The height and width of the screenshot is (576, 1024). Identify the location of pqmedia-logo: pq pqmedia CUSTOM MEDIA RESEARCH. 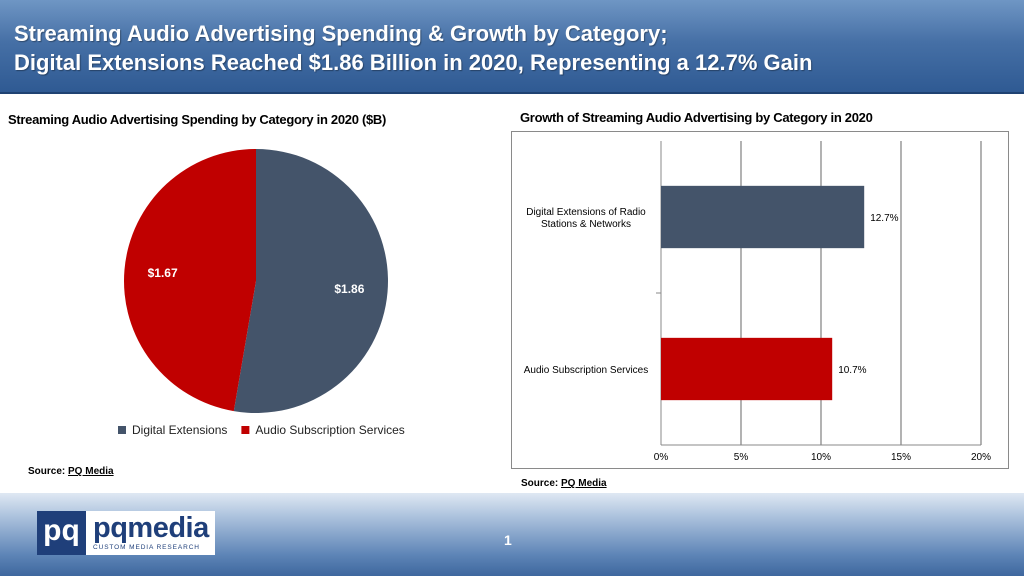
(126, 533).